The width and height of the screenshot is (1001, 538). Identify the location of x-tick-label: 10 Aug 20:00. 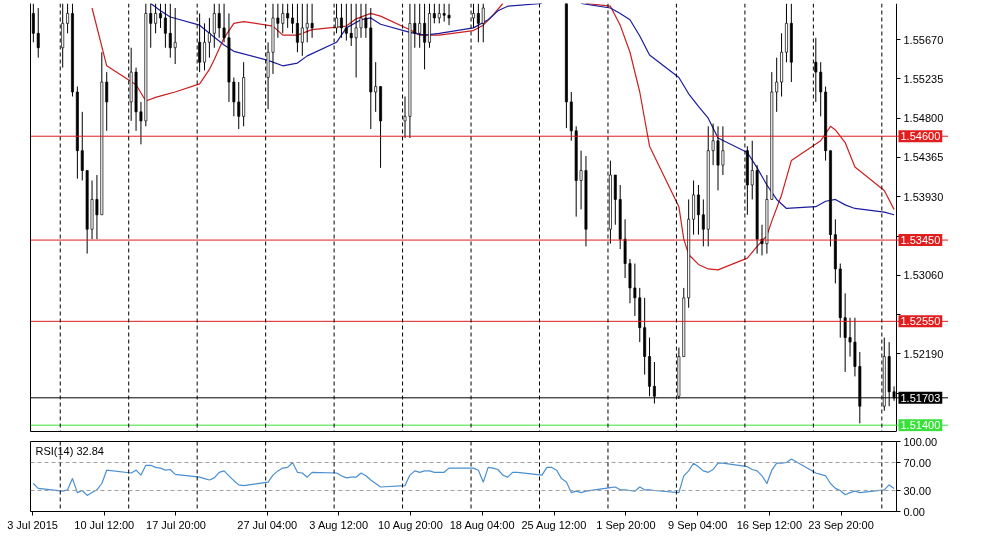
(410, 524).